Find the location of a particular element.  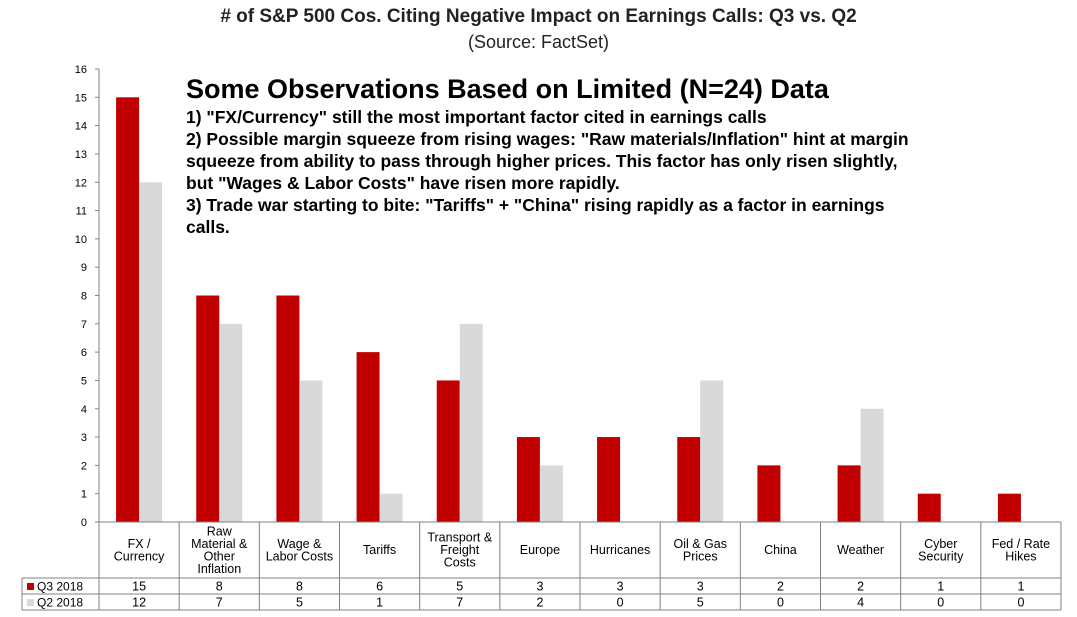

category-label: Fed / Rate Hikes is located at coordinates (1021, 550).